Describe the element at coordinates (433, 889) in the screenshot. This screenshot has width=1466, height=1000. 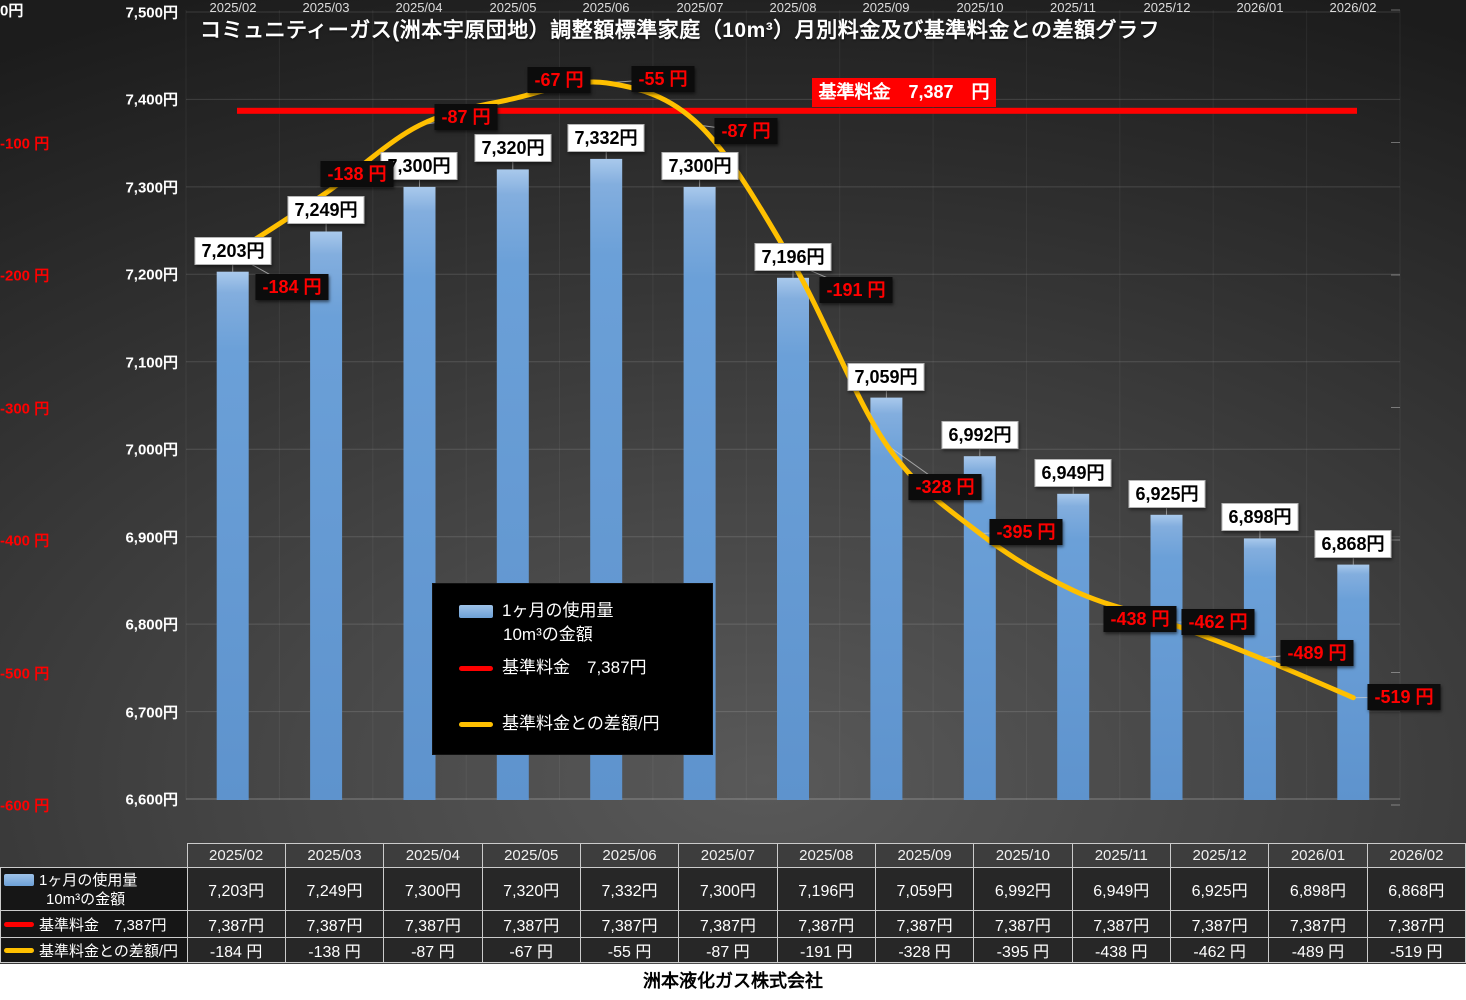
I see `table-cell: 7,300円` at that location.